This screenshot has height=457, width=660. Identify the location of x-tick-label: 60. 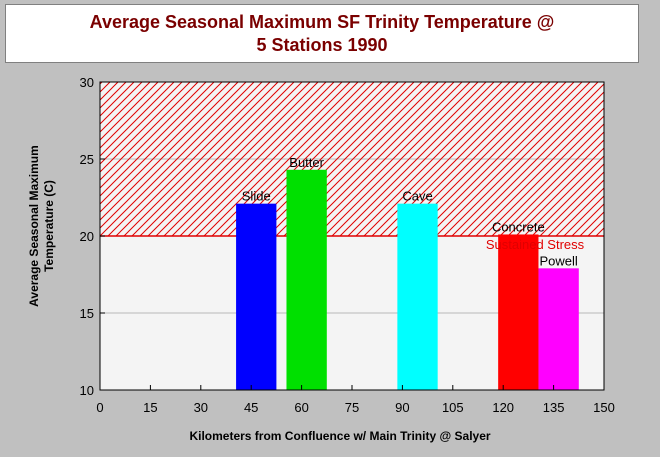
(301, 407).